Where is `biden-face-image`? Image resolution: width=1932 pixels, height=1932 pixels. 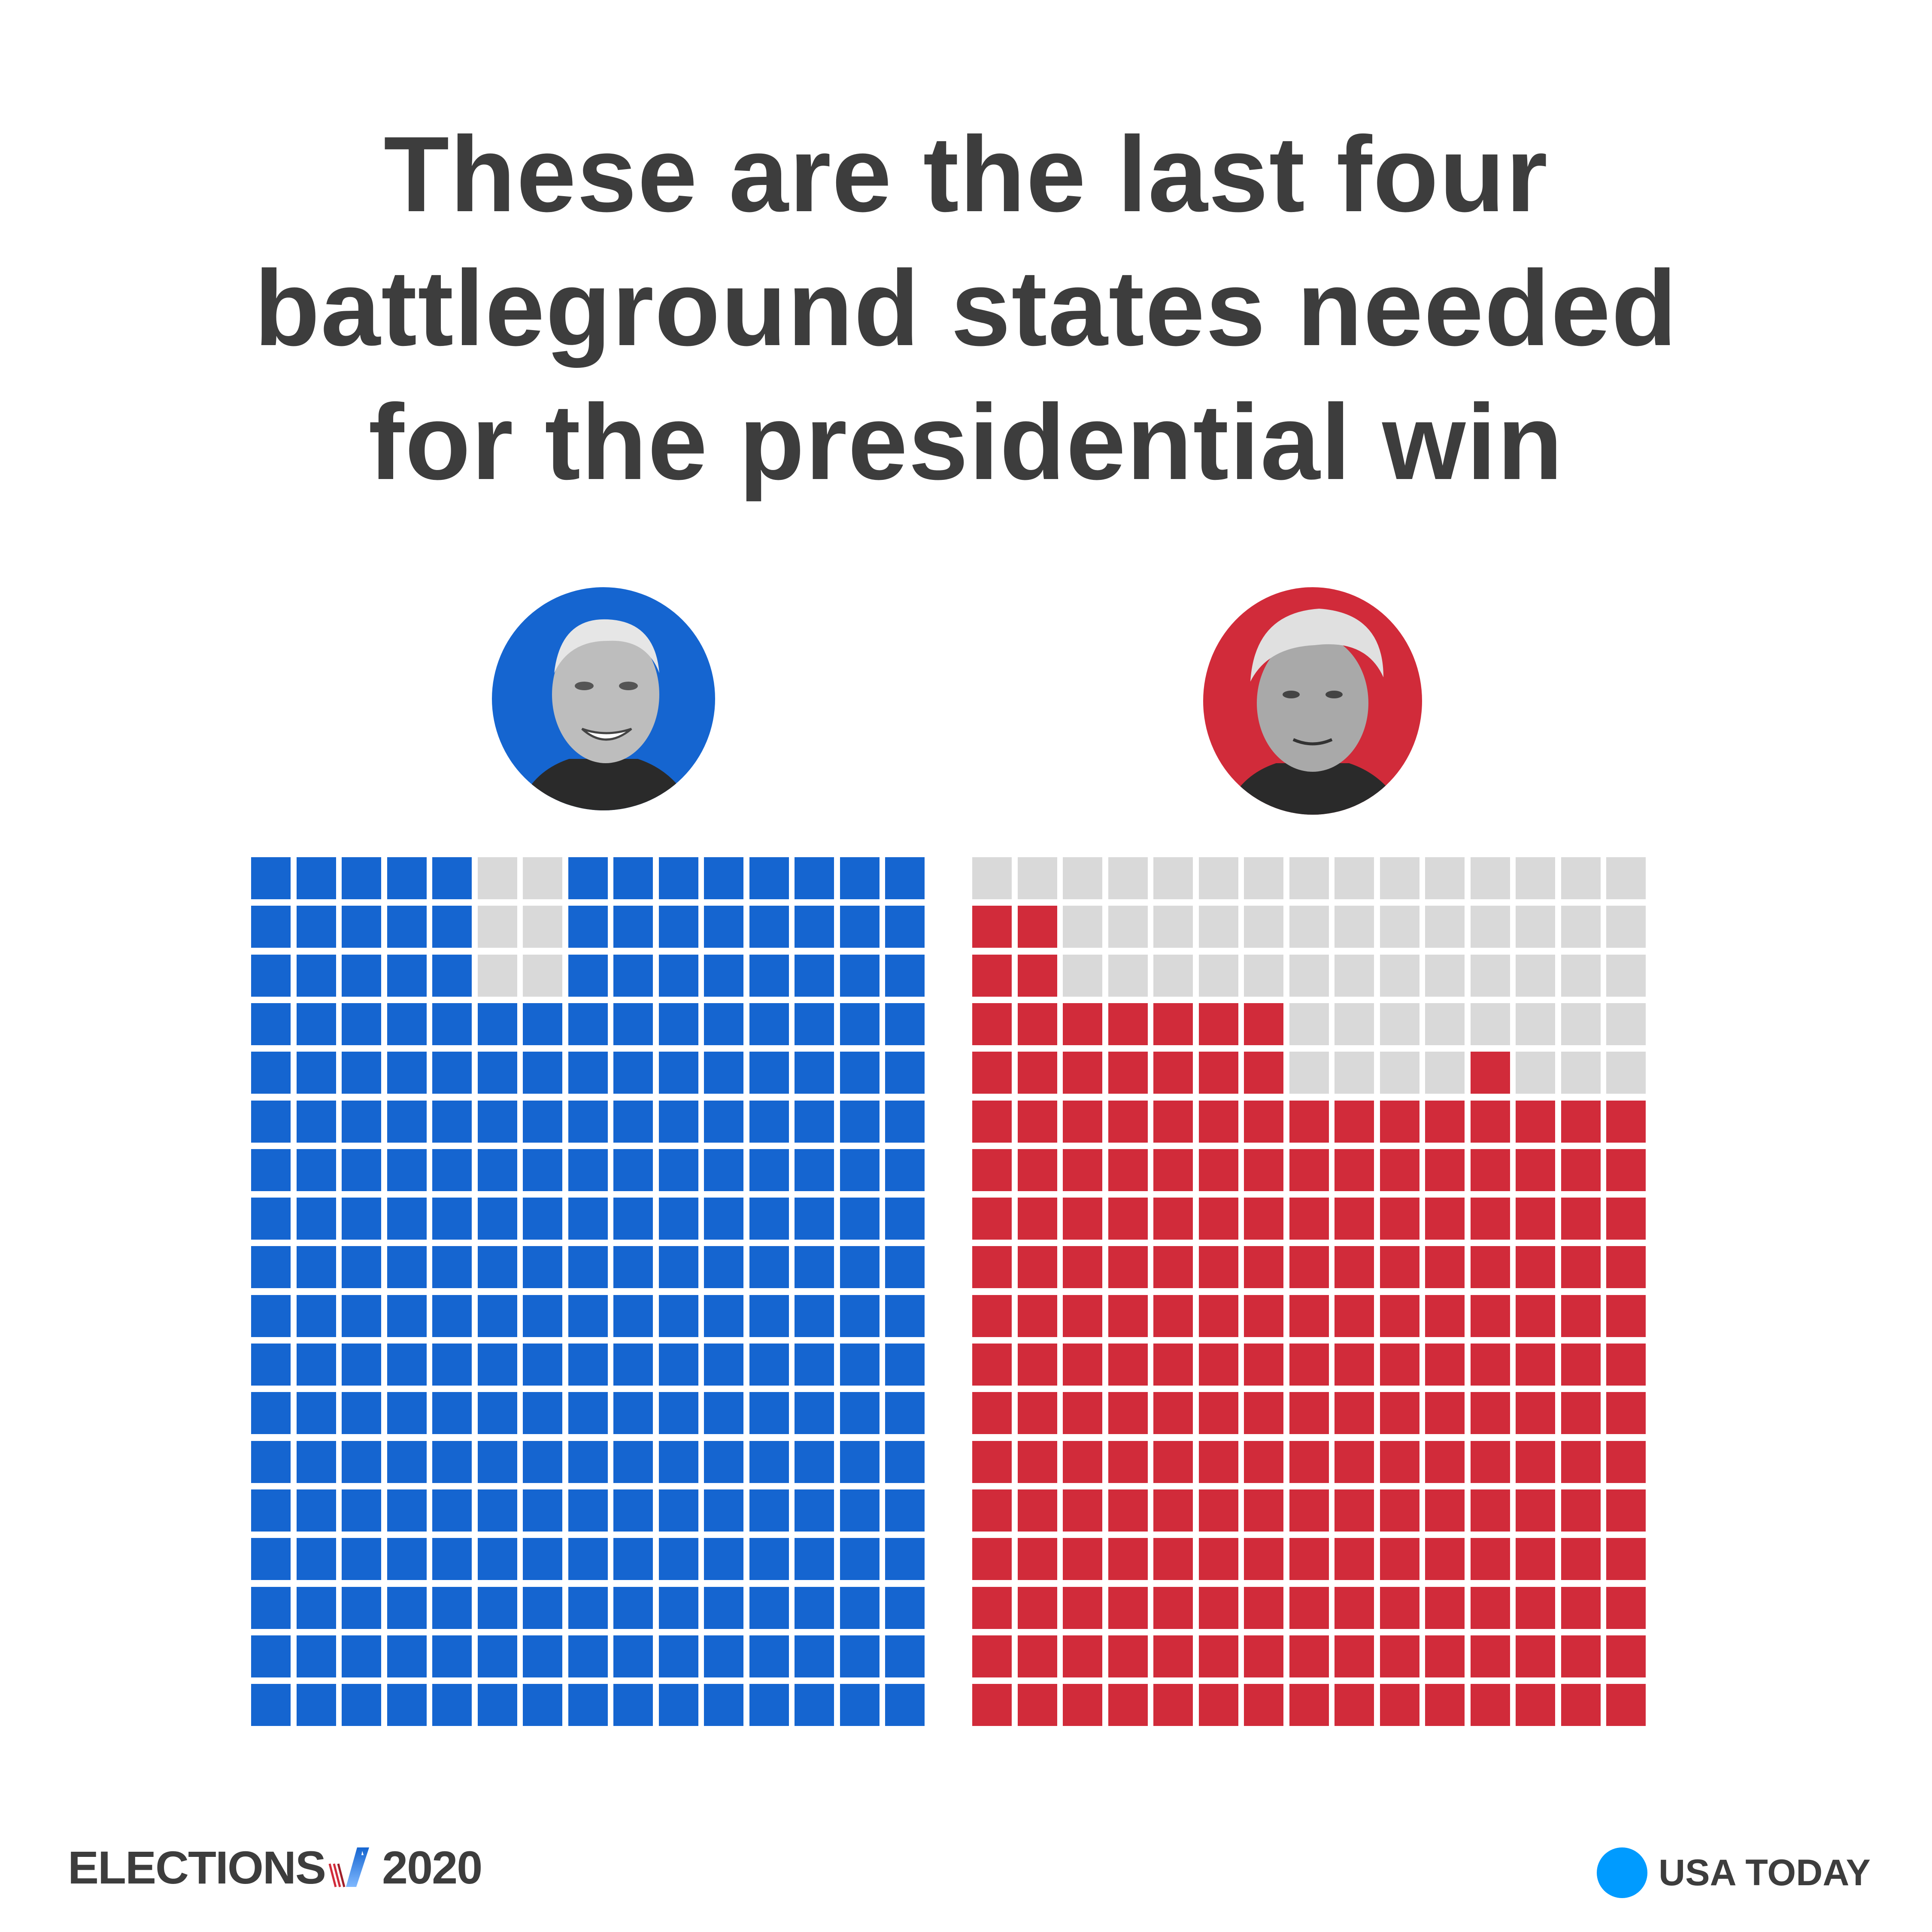 biden-face-image is located at coordinates (606, 714).